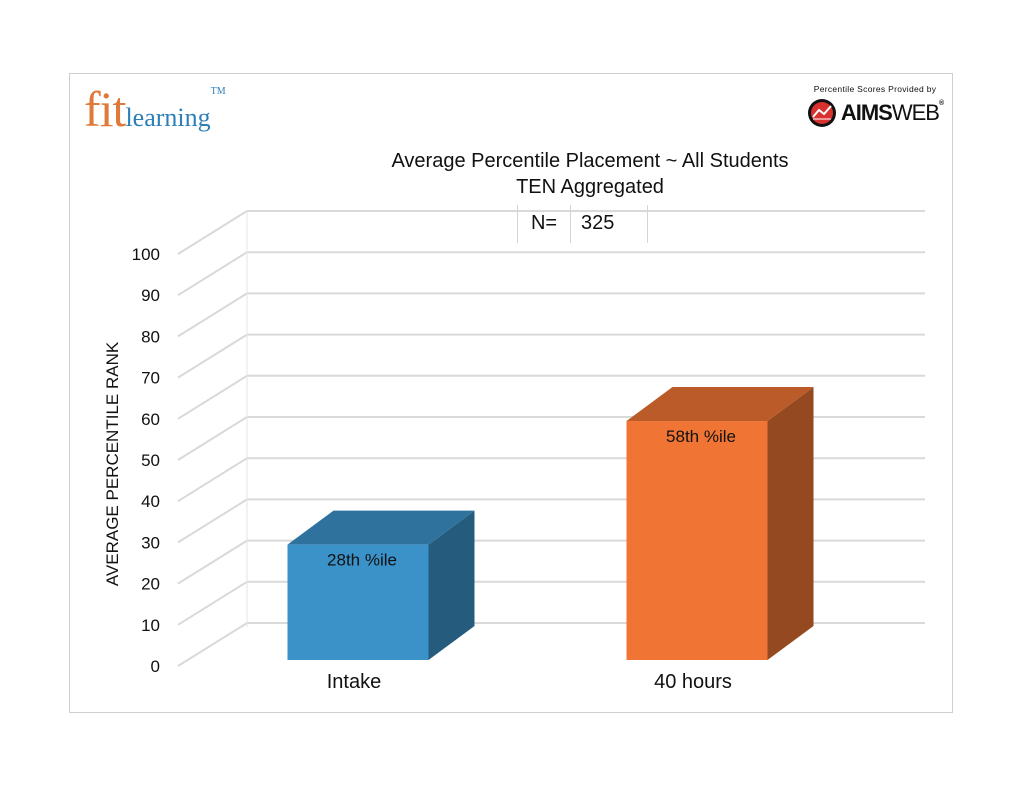  Describe the element at coordinates (112, 463) in the screenshot. I see `y-axis-label: AVERAGE PERCENTILE RANK` at that location.